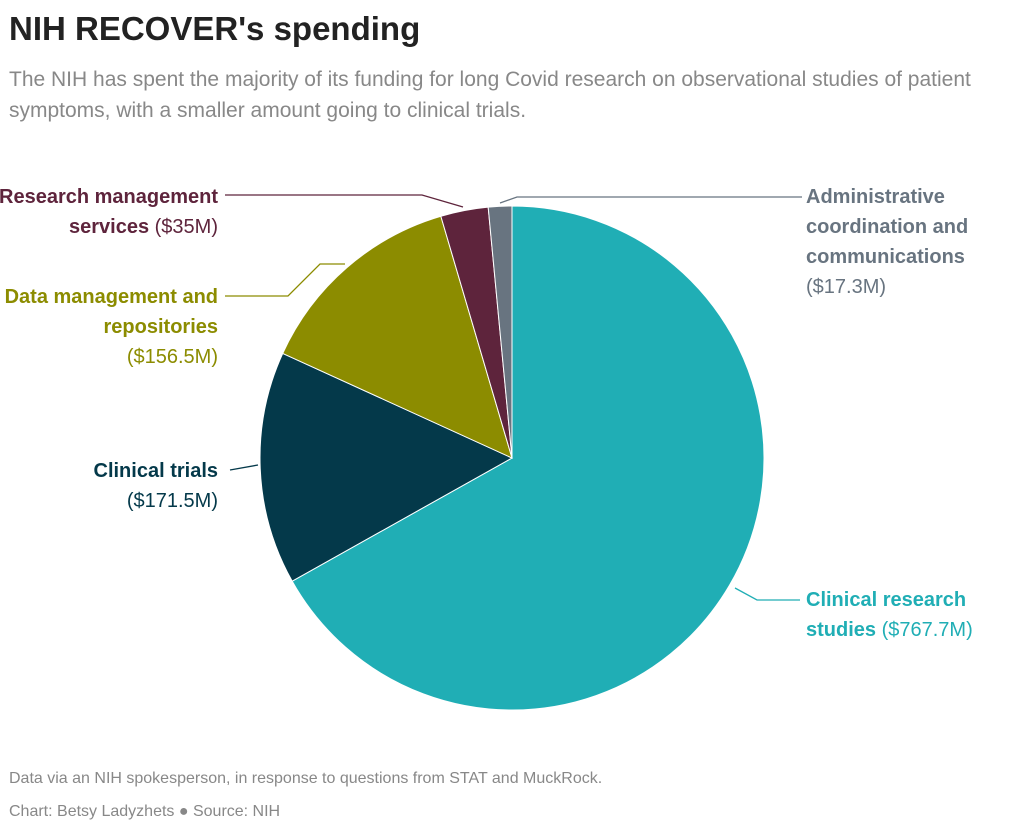 The height and width of the screenshot is (836, 1024). What do you see at coordinates (344, 201) in the screenshot?
I see `leader-line-research-management` at bounding box center [344, 201].